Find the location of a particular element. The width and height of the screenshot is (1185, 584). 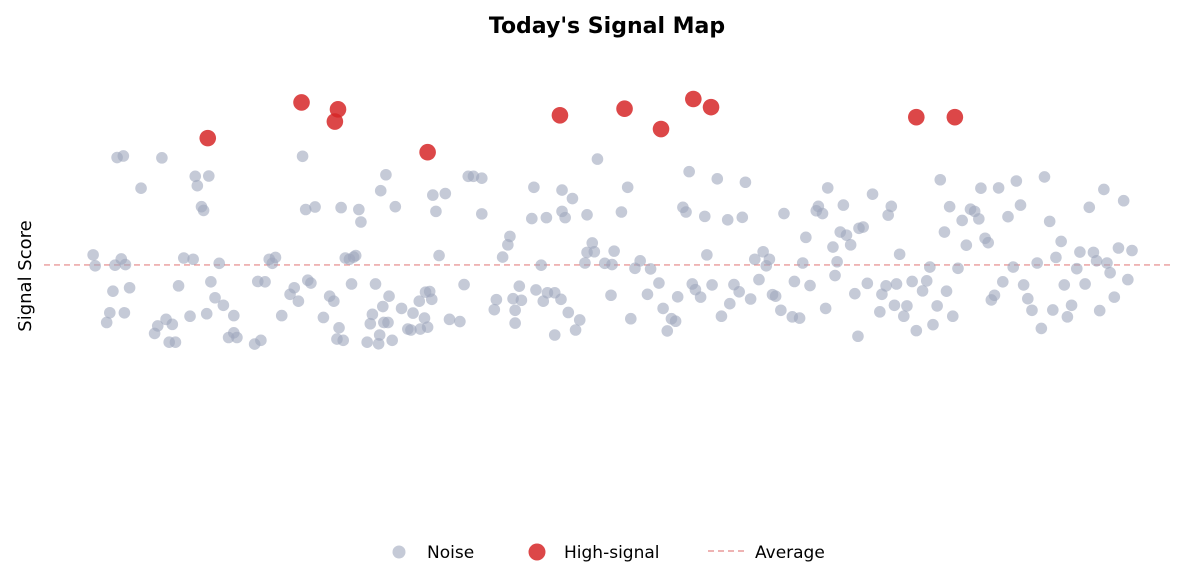

legend-noise-marker is located at coordinates (399, 552).